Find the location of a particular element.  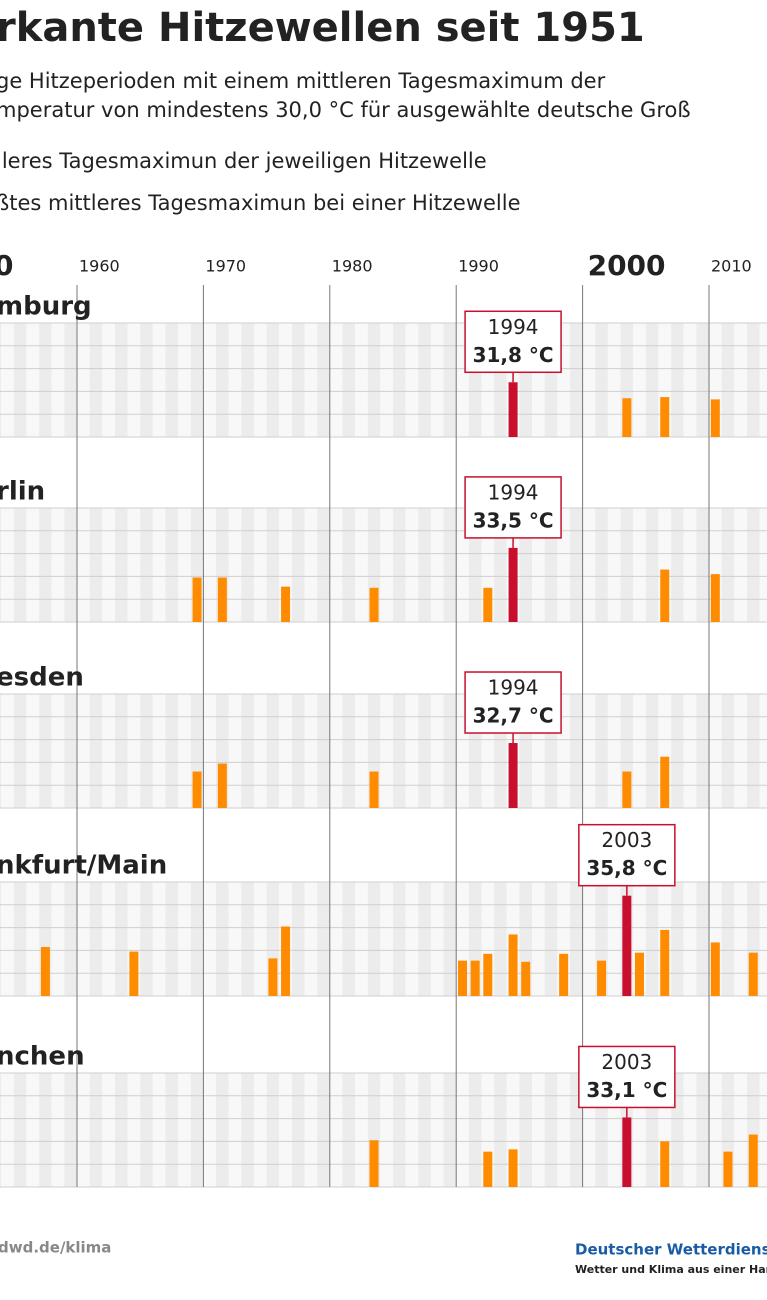

x-tick-label: 1990 is located at coordinates (478, 266).